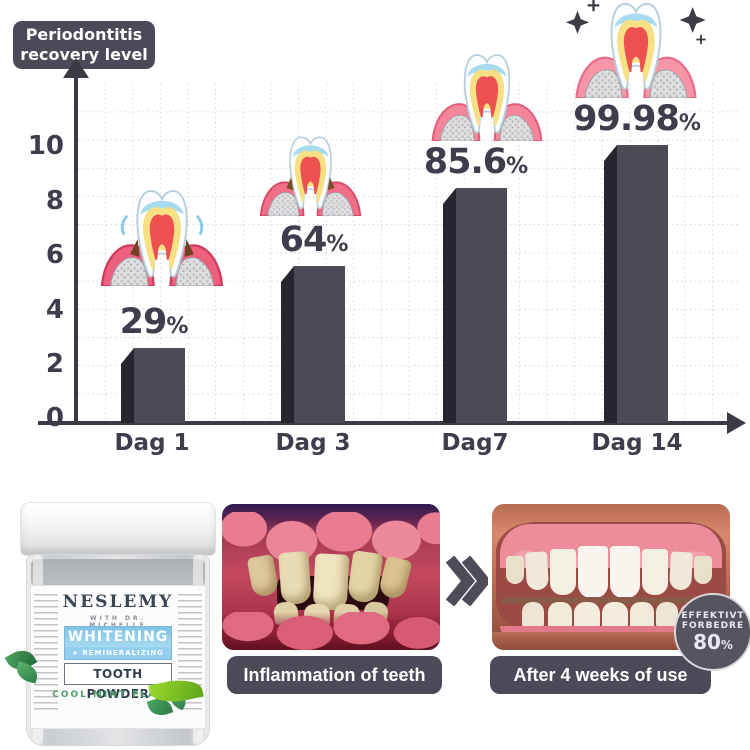  What do you see at coordinates (713, 626) in the screenshot?
I see `badge-line2: FORBEDRE` at bounding box center [713, 626].